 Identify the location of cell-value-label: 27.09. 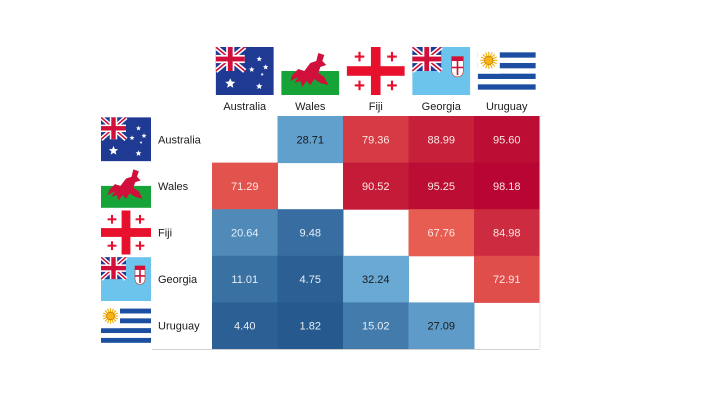
(441, 327).